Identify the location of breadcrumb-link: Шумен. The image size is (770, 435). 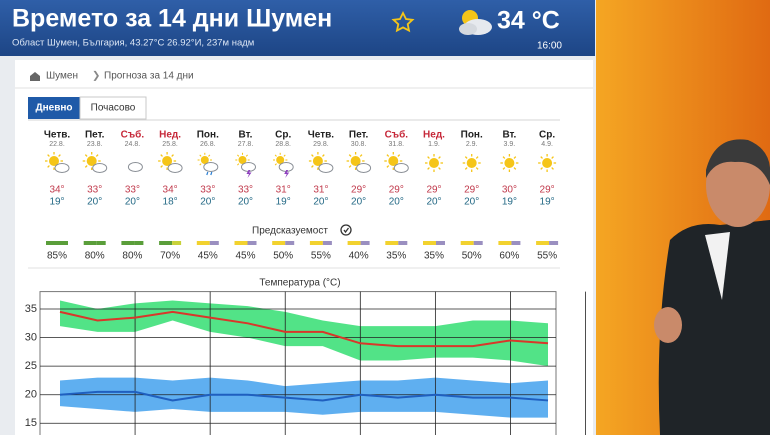
(62, 76).